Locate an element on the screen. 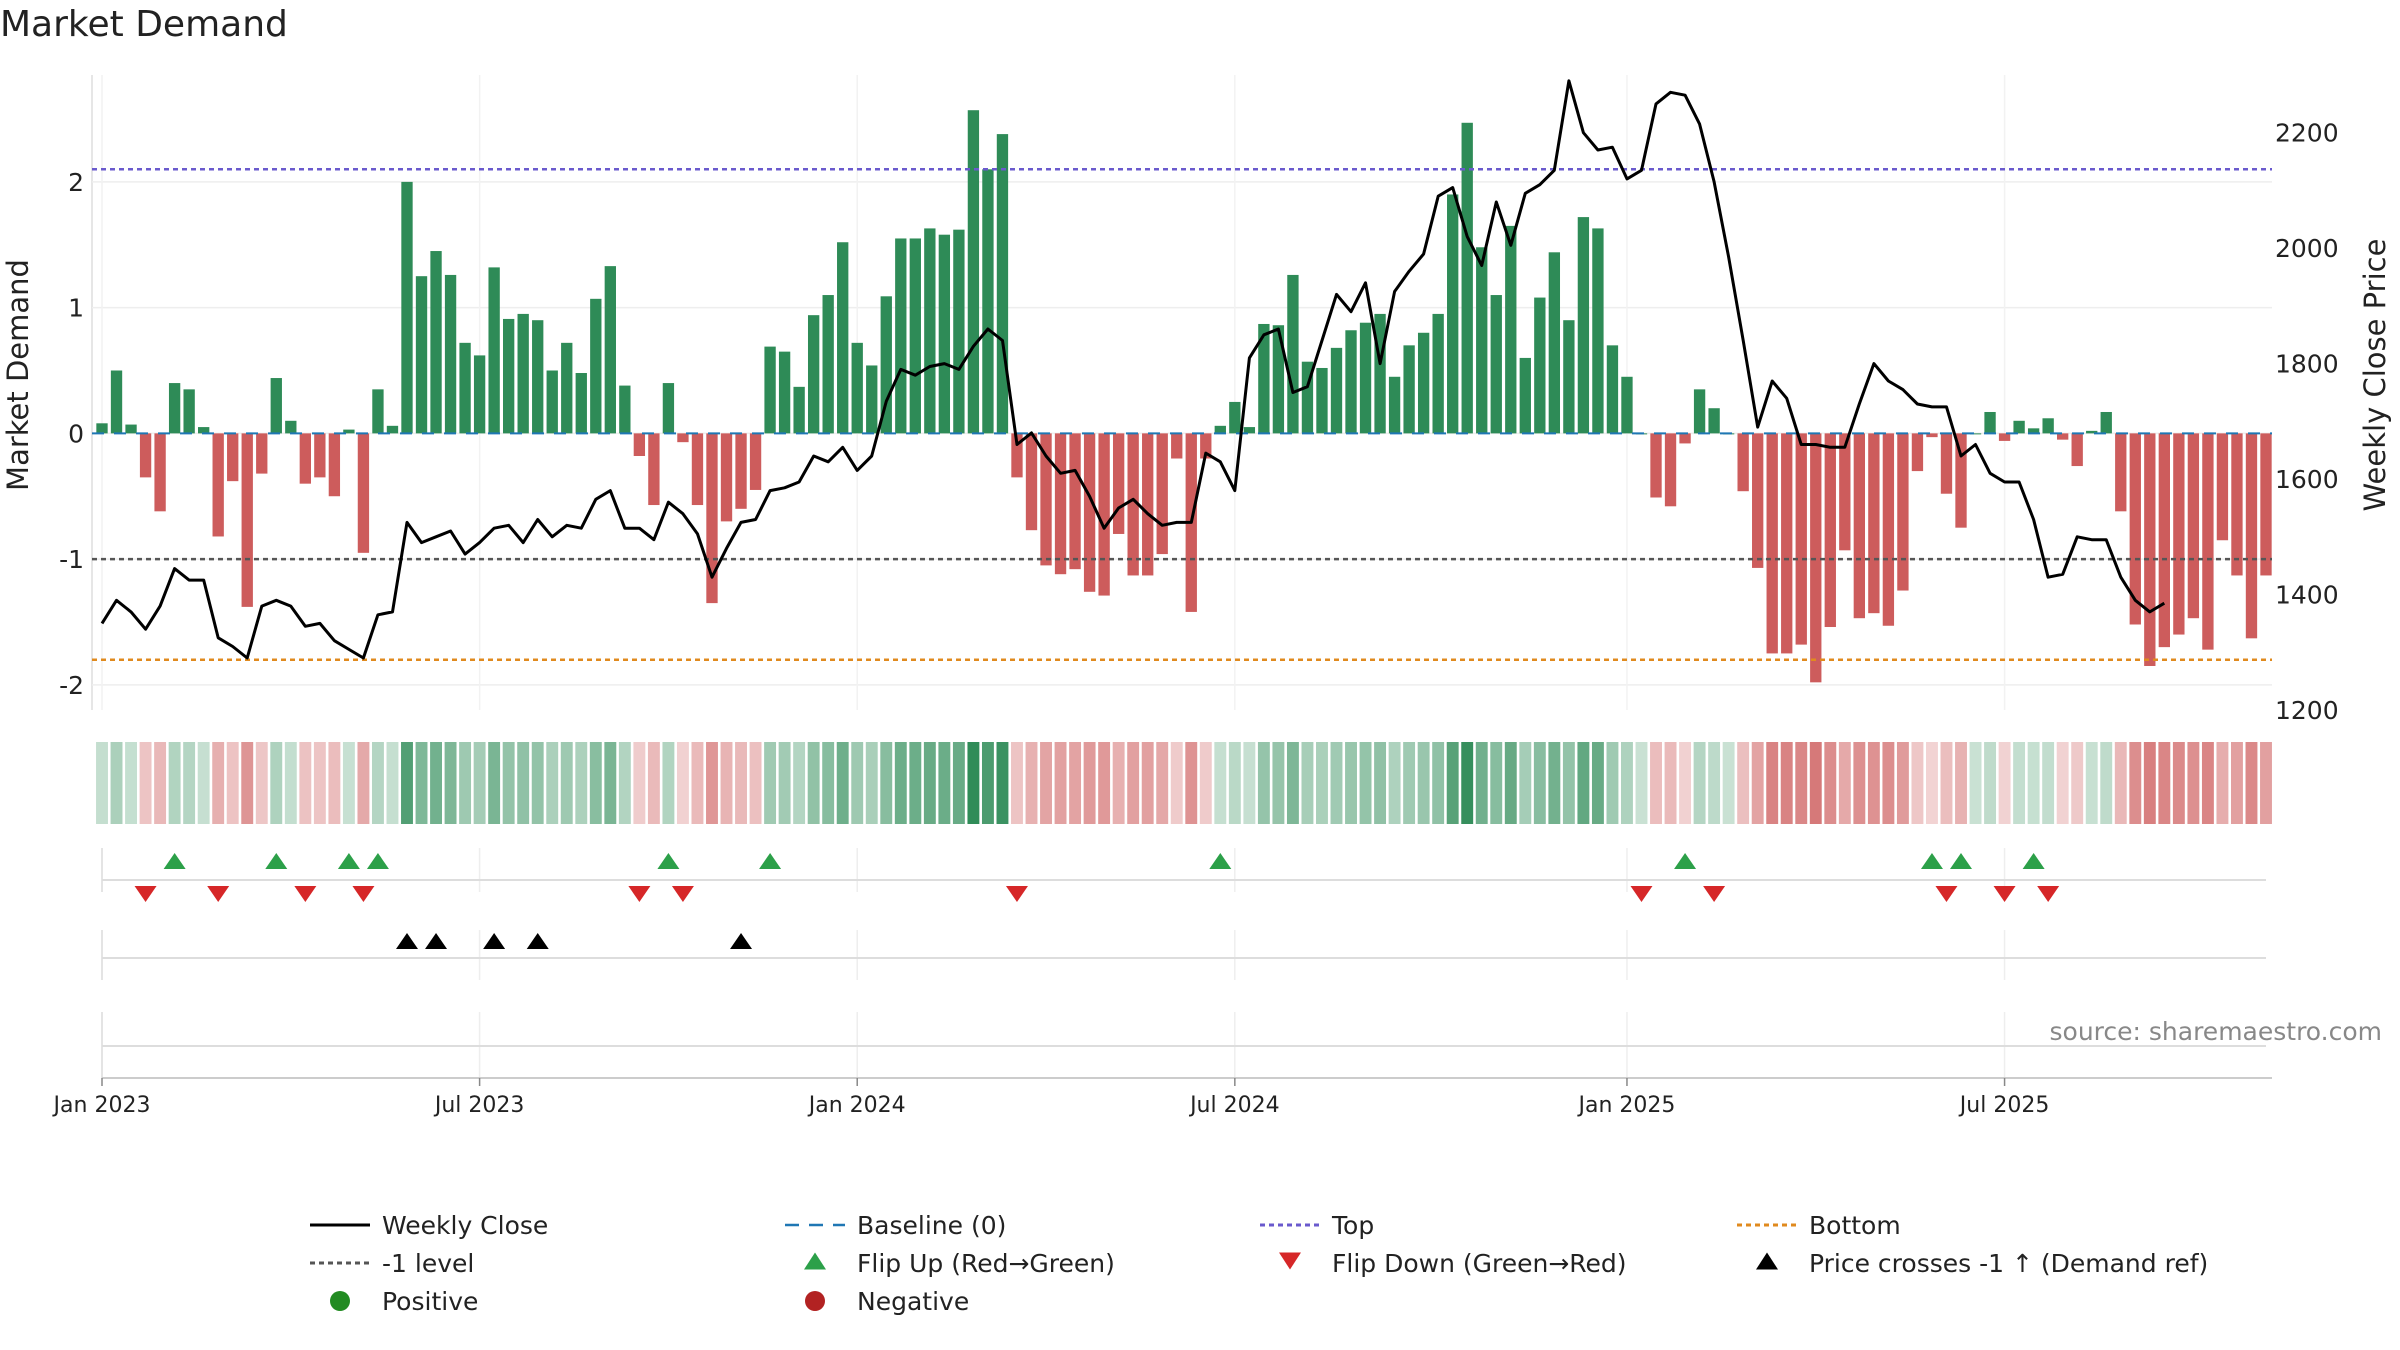  price-cross-marker is located at coordinates (537, 941).